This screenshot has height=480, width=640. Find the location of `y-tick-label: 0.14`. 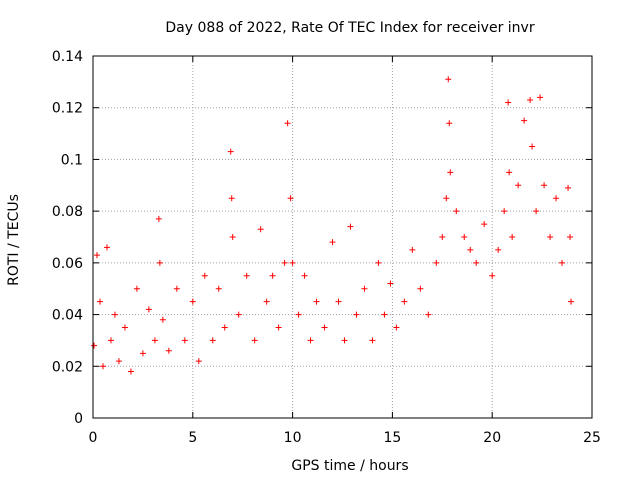

y-tick-label: 0.14 is located at coordinates (67, 57).